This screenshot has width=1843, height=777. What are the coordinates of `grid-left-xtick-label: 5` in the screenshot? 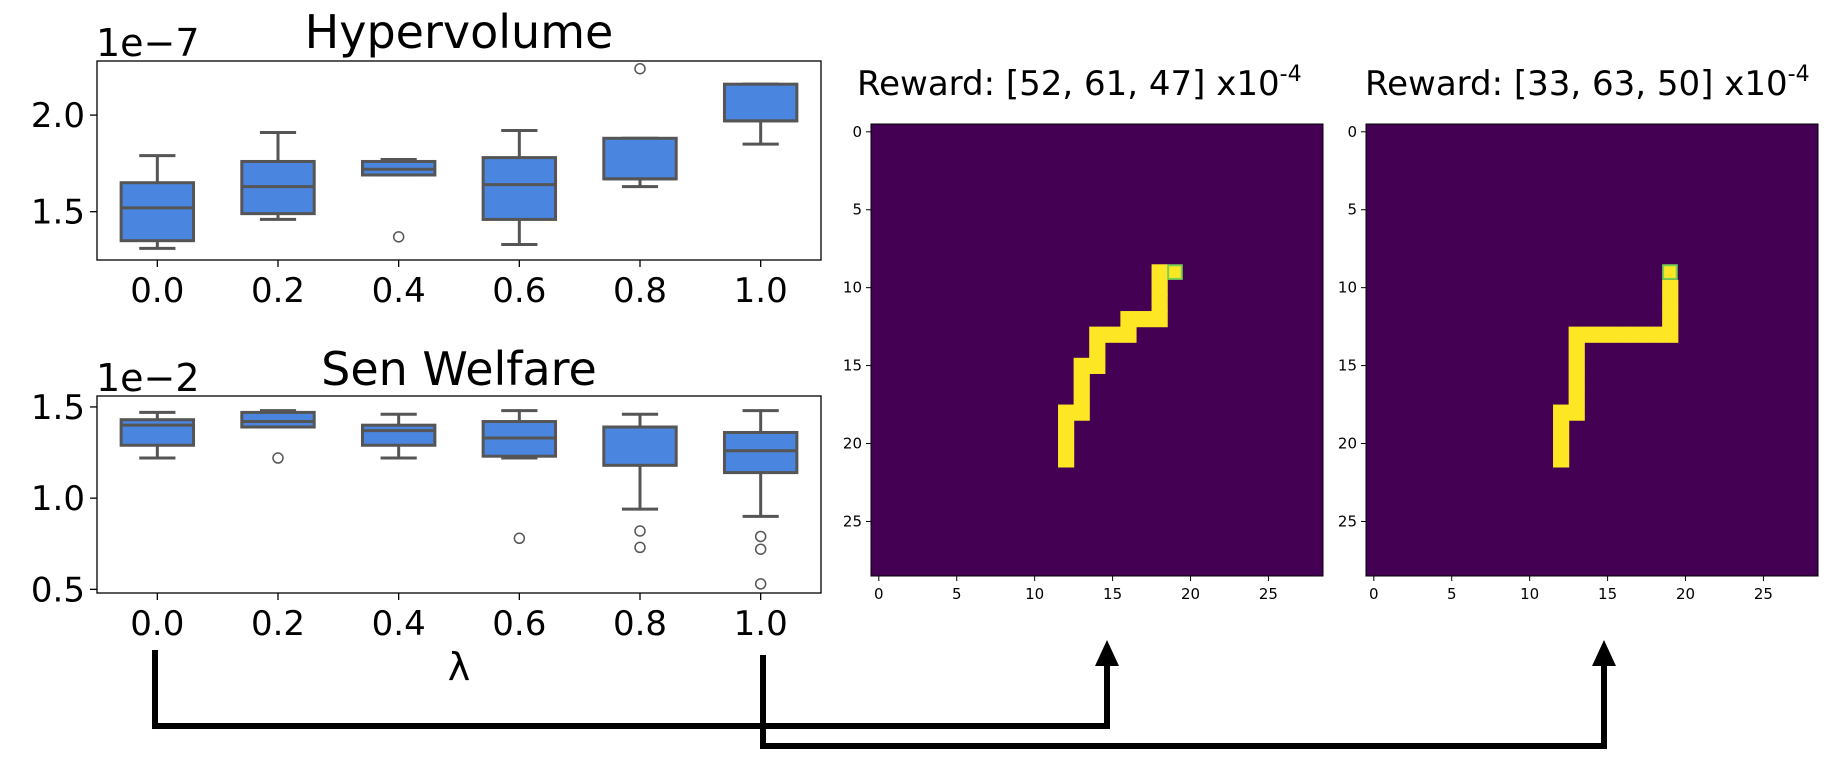 It's located at (957, 594).